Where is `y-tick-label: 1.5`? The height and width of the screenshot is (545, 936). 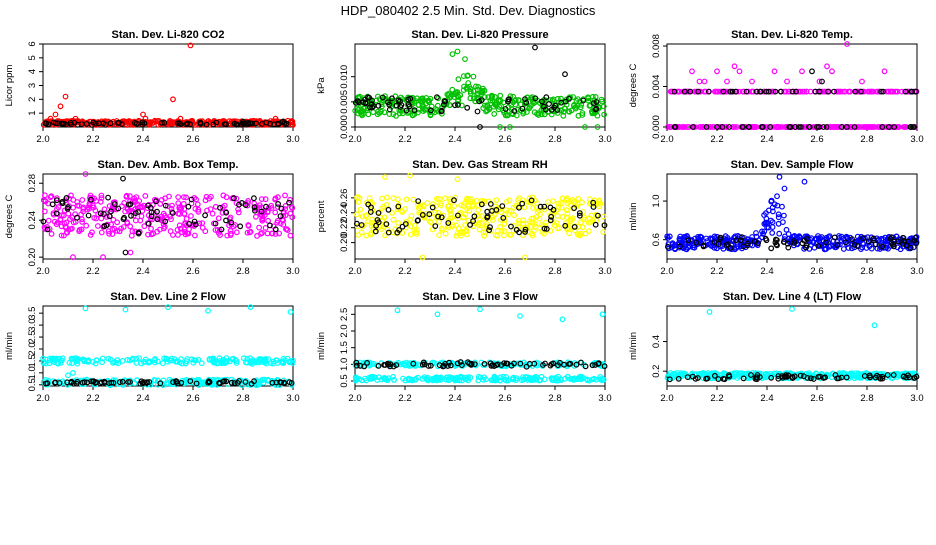
y-tick-label: 1.5 is located at coordinates (32, 360).